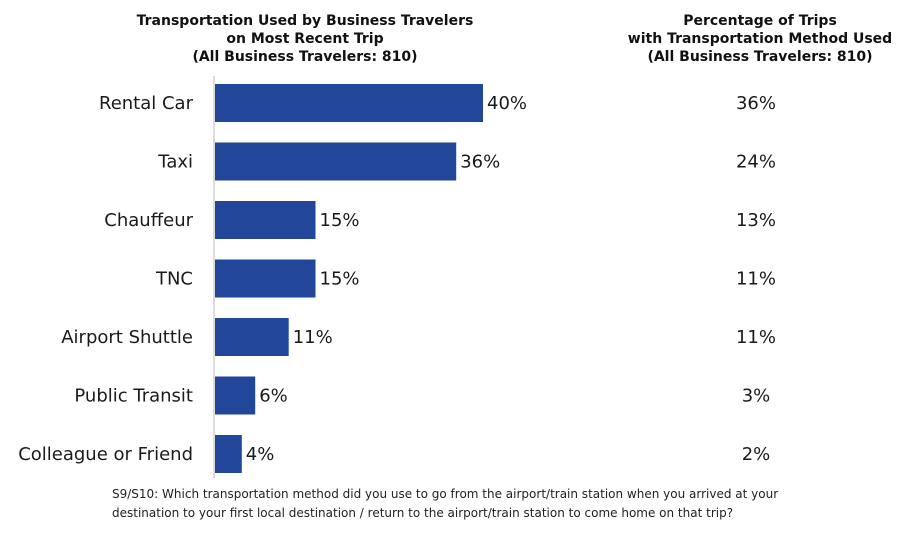 The width and height of the screenshot is (920, 553). I want to click on category-label: Taxi, so click(175, 162).